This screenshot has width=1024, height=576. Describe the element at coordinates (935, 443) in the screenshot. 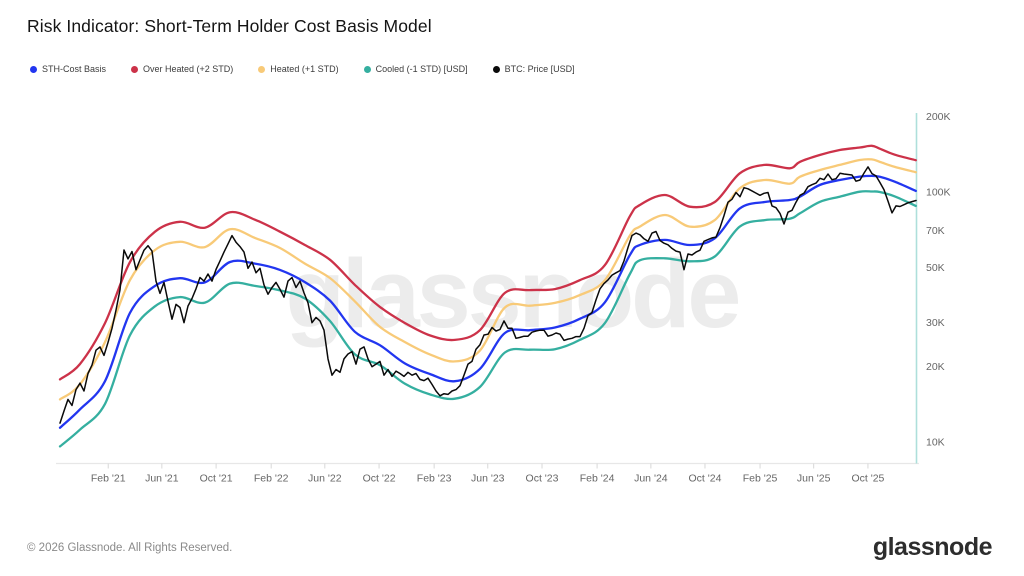

I see `y-axis-label: 10K` at that location.